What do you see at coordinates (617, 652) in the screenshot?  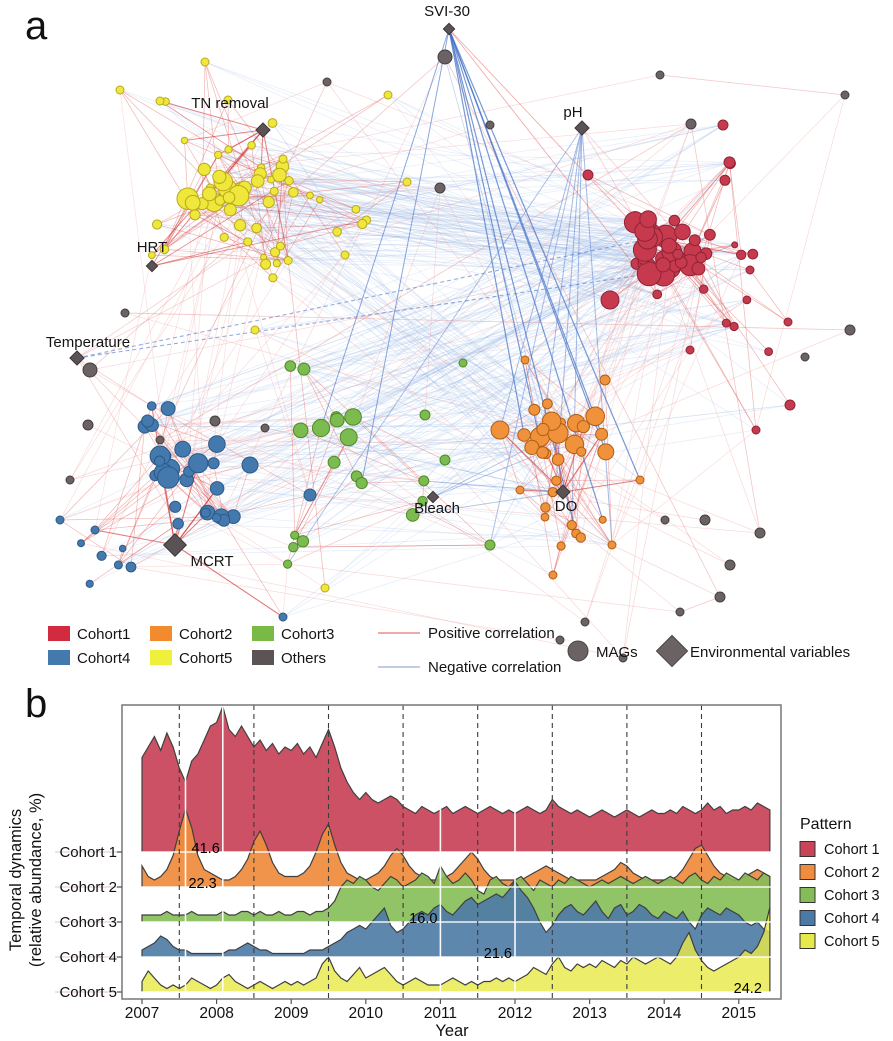 I see `mags-legend-label: MAGs` at bounding box center [617, 652].